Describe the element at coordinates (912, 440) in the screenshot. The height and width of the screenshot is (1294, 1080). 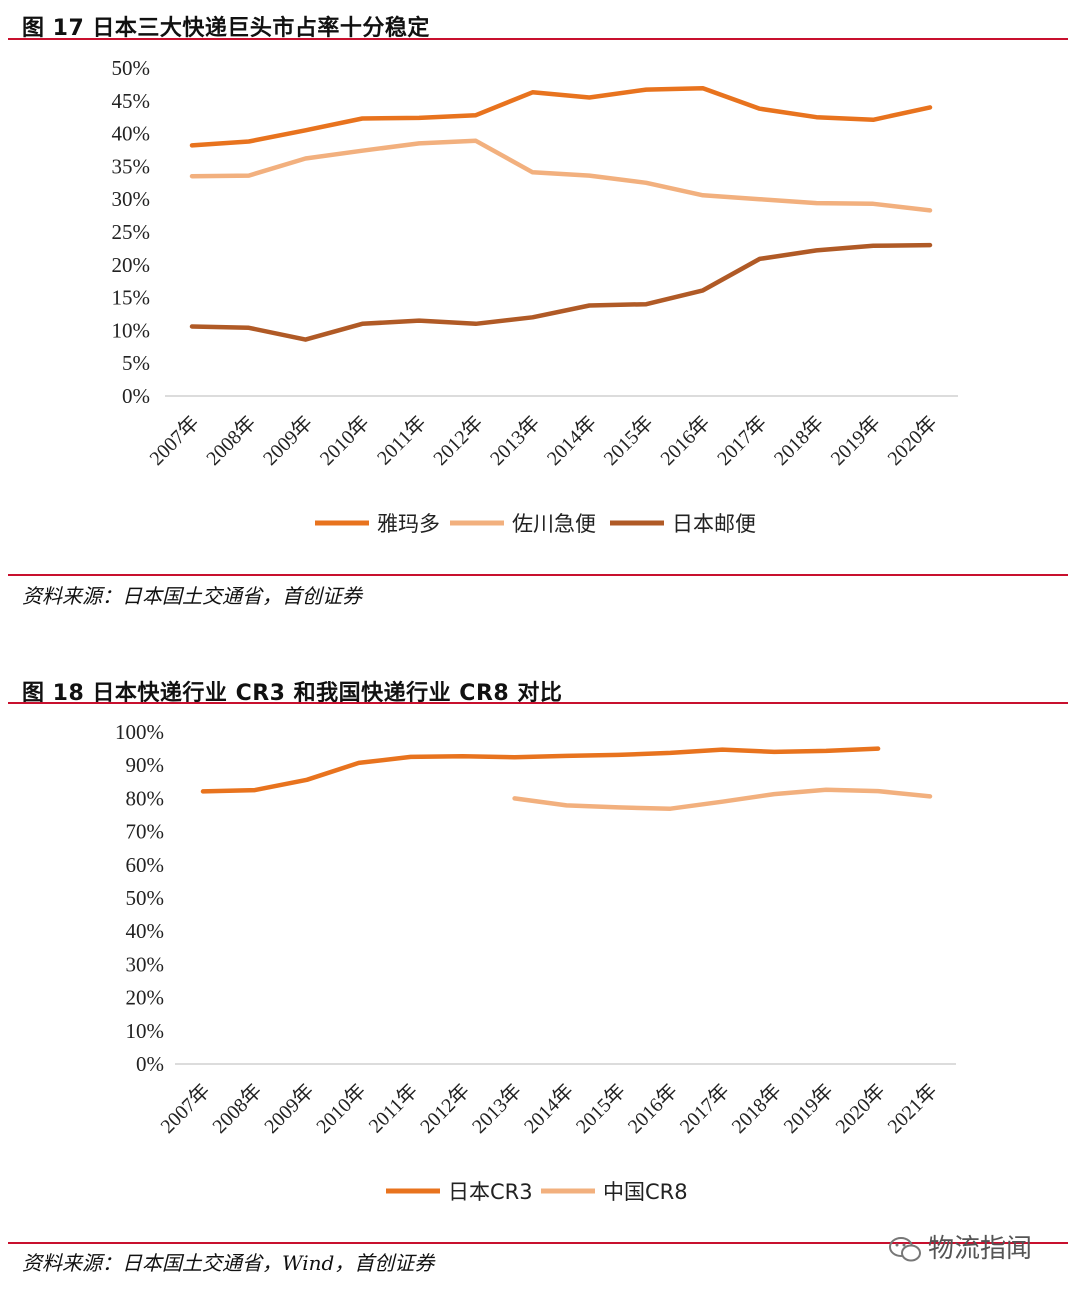
I see `fig17-x-tick-label: 2020年` at that location.